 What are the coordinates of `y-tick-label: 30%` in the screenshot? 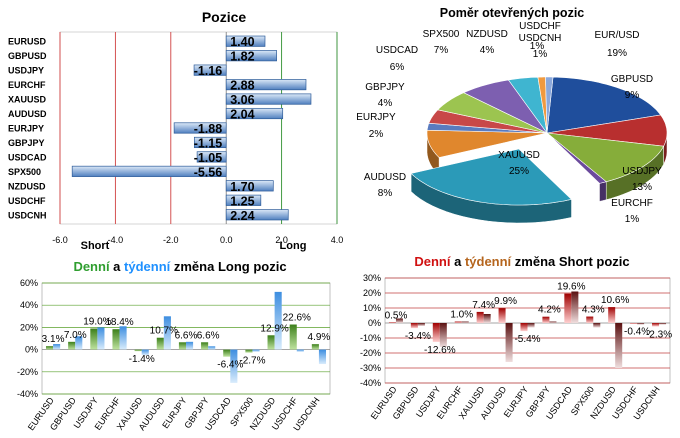 It's located at (372, 278).